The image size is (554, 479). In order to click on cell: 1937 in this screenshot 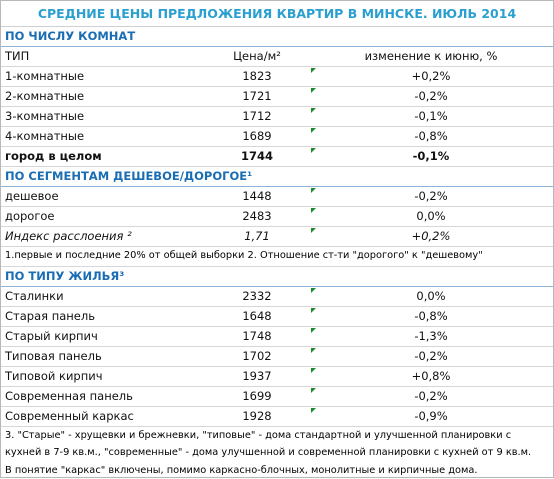, I will do `click(257, 376)`.